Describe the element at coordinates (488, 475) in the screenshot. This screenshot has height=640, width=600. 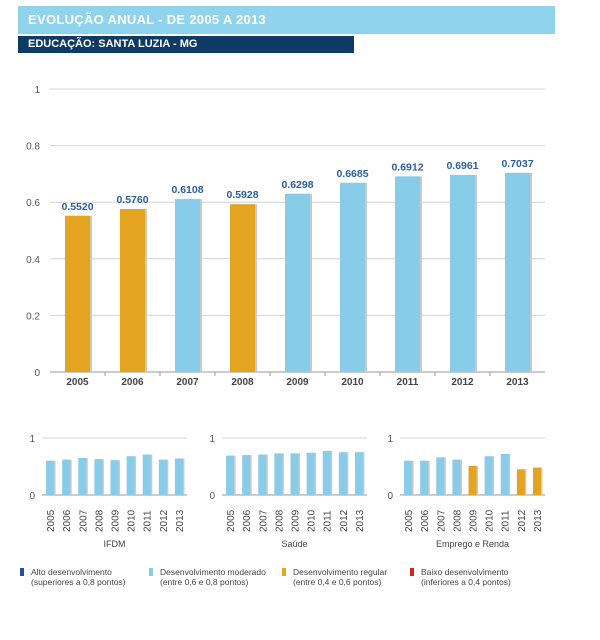
I see `small-bar-2010` at that location.